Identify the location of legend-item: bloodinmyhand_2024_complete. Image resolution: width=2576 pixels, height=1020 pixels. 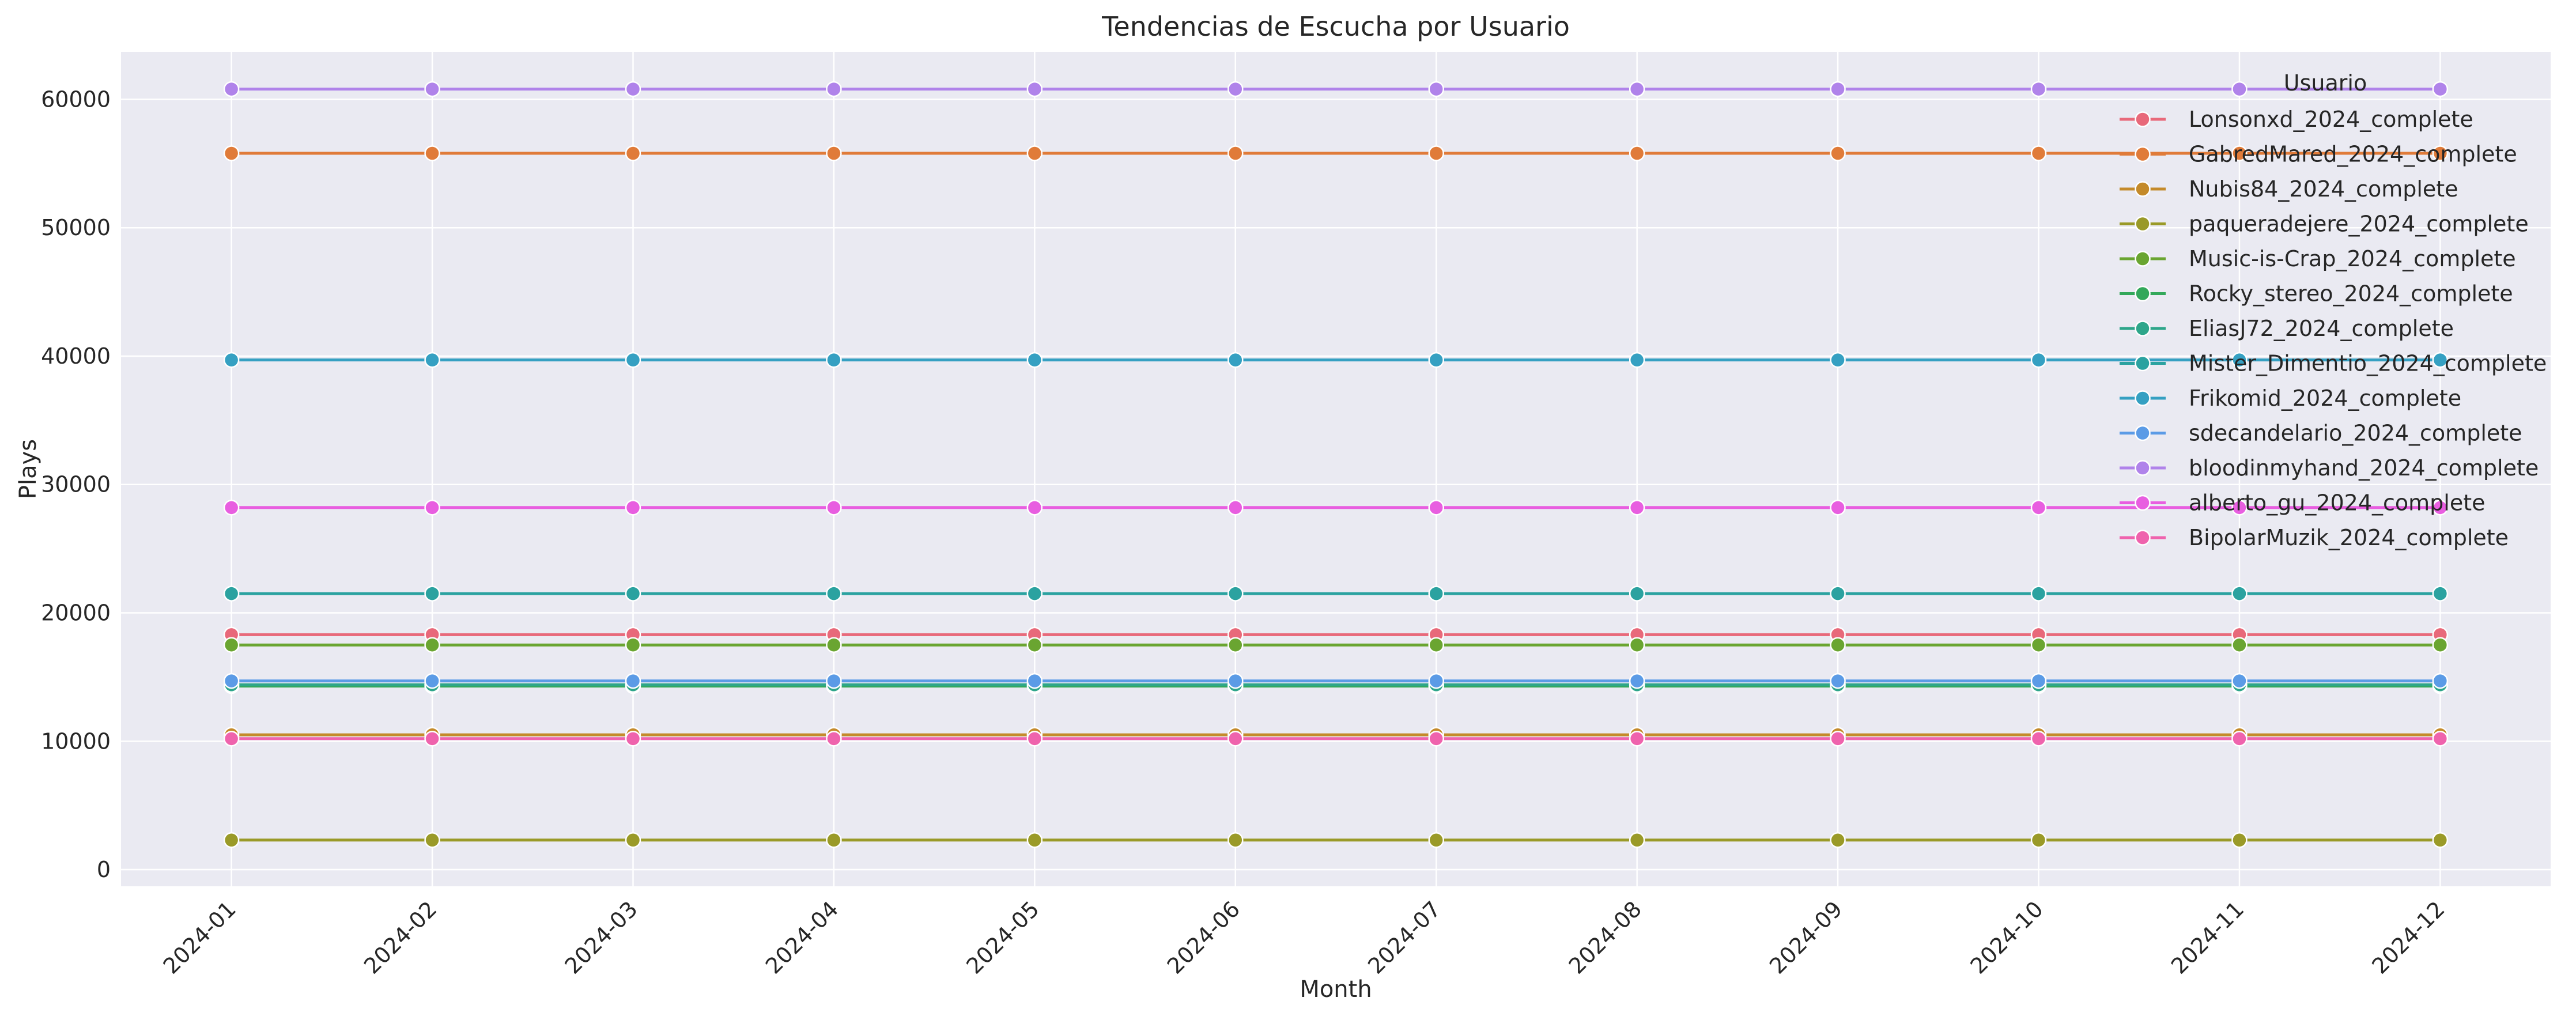
(2329, 468).